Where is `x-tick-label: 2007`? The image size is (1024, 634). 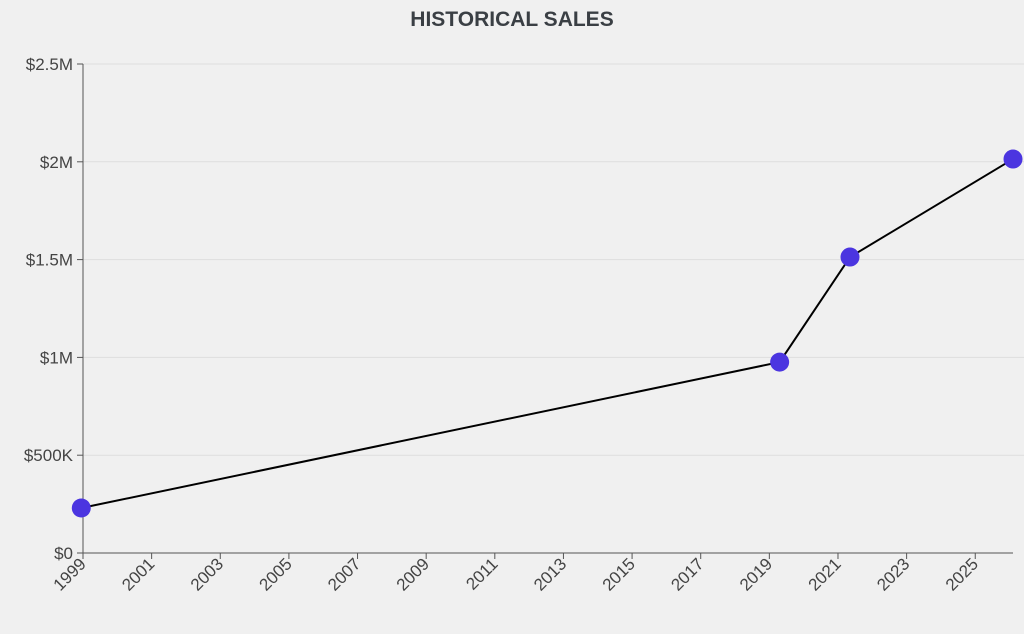
x-tick-label: 2007 is located at coordinates (344, 574).